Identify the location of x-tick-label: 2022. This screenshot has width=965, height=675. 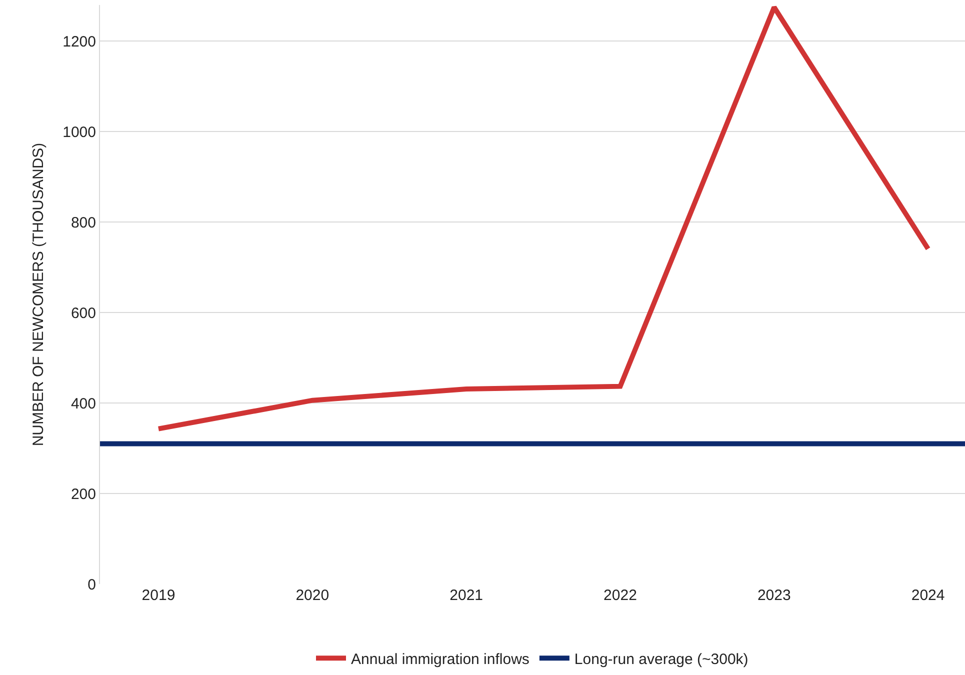
(620, 595).